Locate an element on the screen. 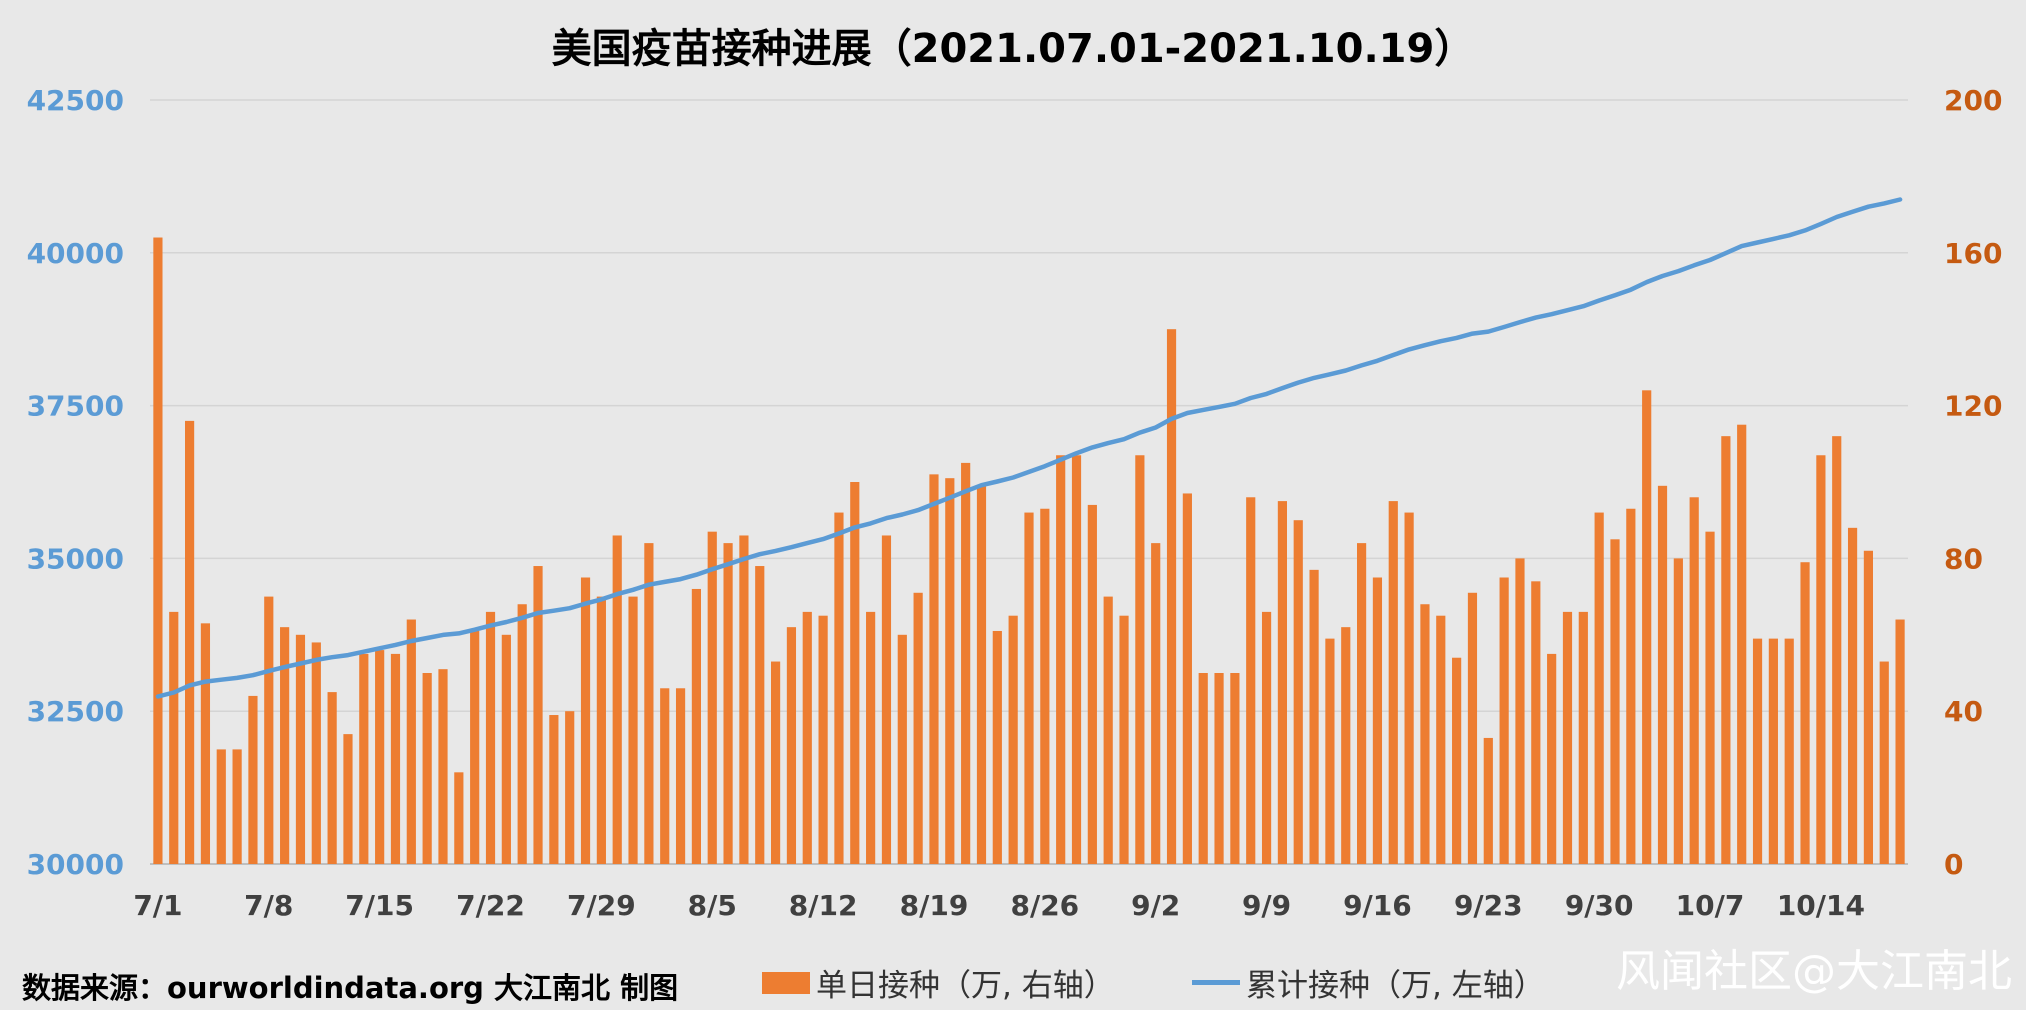 The height and width of the screenshot is (1010, 2026). x-axis-tick-label: 9/23 is located at coordinates (1488, 905).